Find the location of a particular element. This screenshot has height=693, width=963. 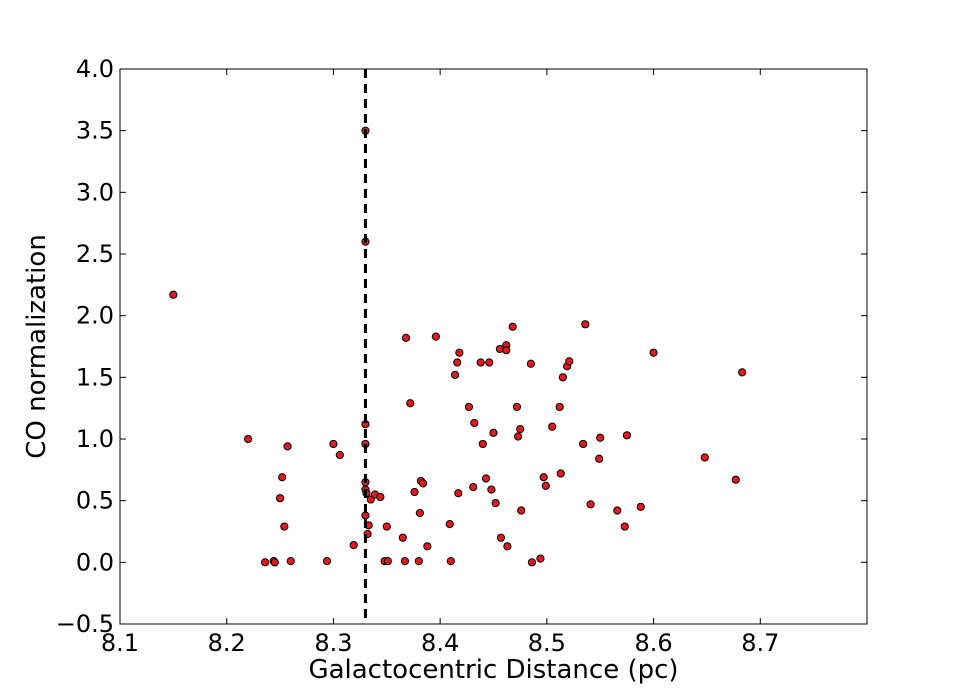

x-axis-label: Galactocentric Distance (pc) is located at coordinates (493, 670).